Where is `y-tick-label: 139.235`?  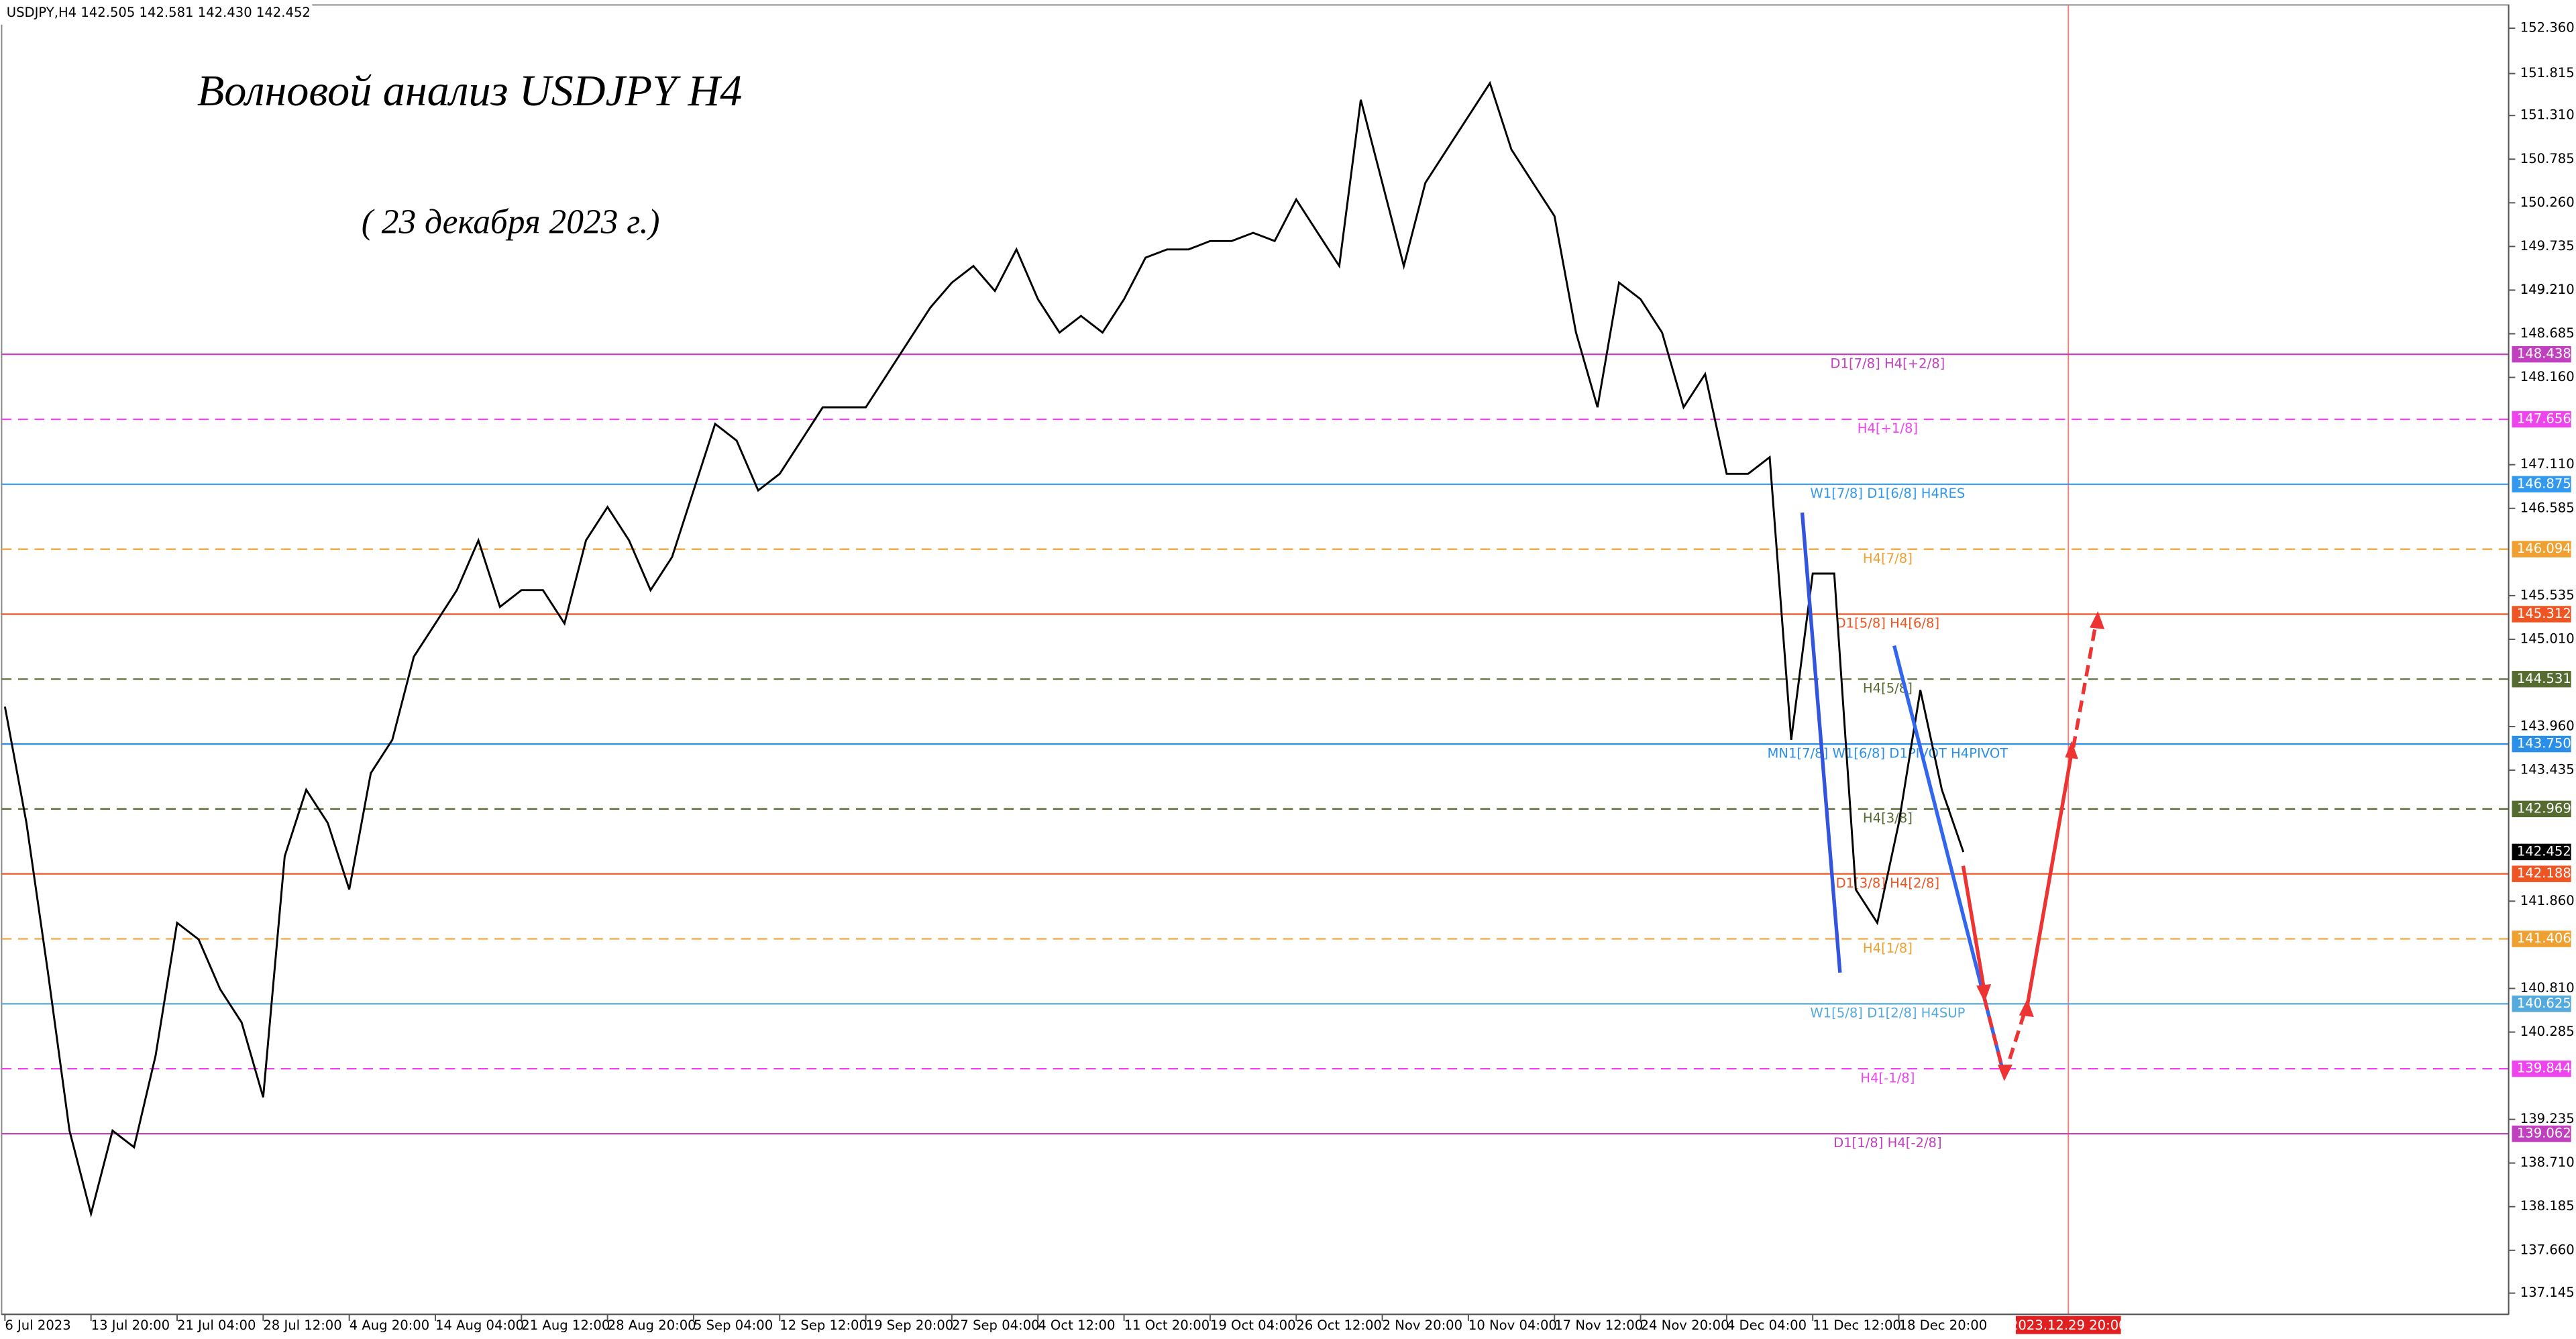 y-tick-label: 139.235 is located at coordinates (2547, 1118).